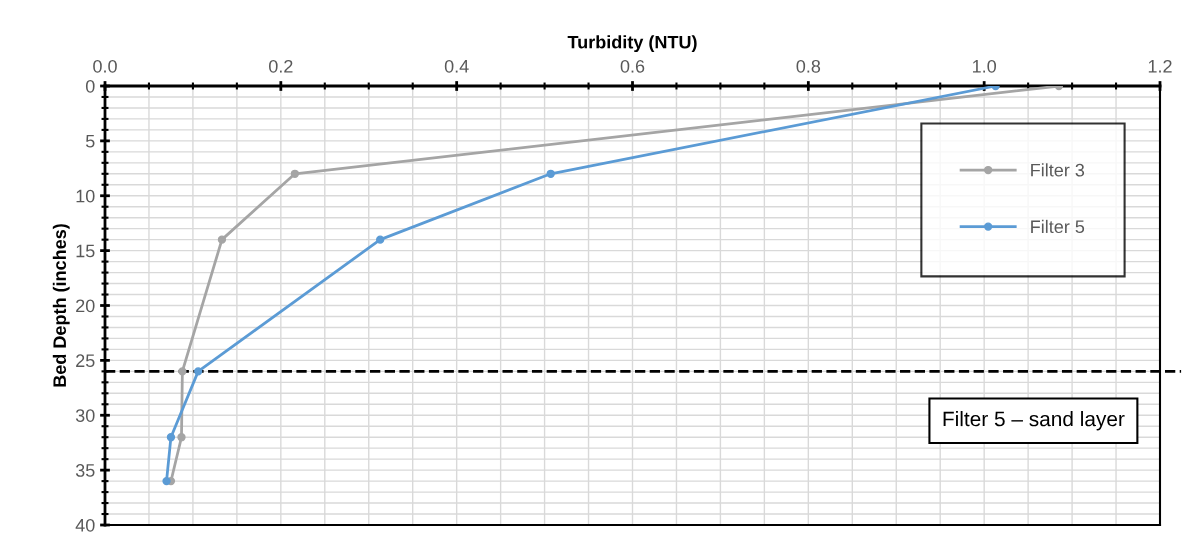 This screenshot has width=1185, height=537. Describe the element at coordinates (280, 66) in the screenshot. I see `x-tick-label: 0.2` at that location.